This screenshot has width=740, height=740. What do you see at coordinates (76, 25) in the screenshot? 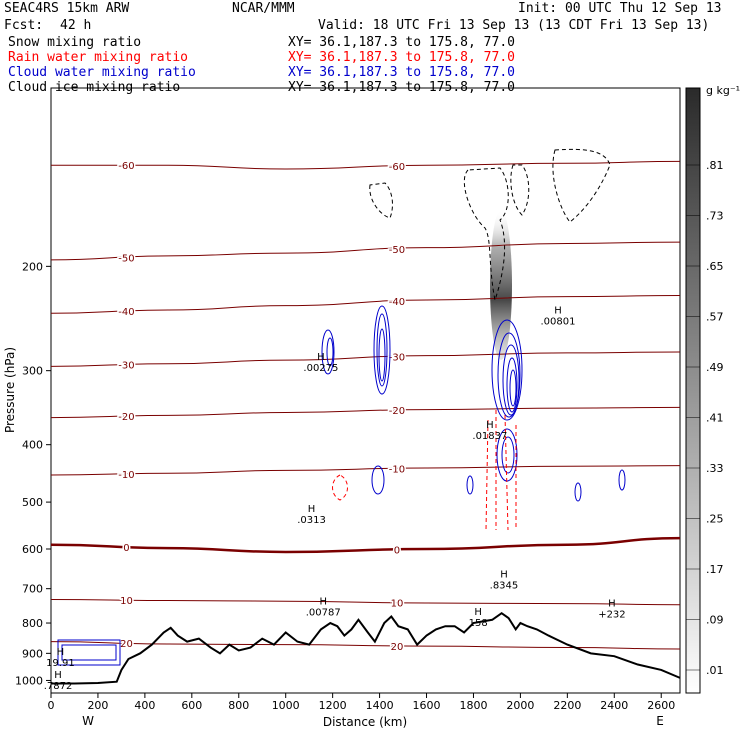
I see `forecast-hour: 42 h` at bounding box center [76, 25].